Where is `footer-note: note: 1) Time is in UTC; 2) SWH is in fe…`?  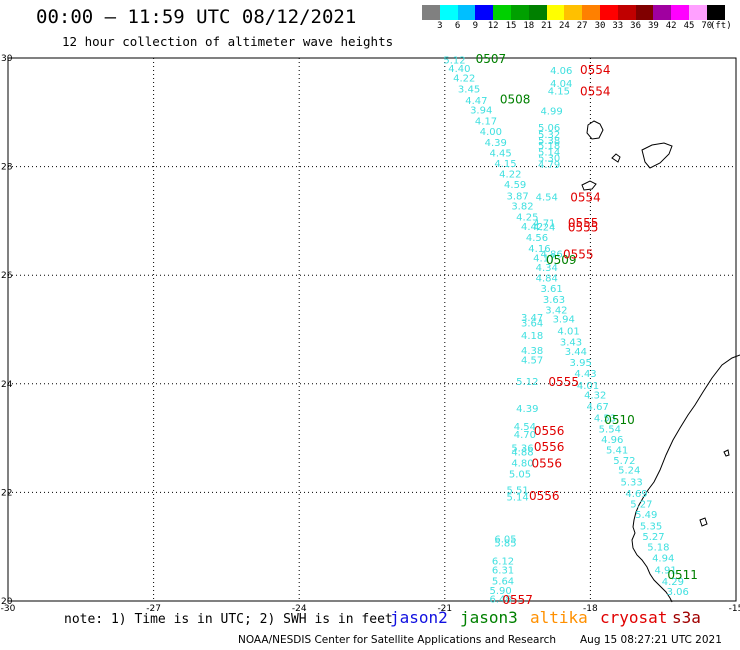
footer-note: note: 1) Time is in UTC; 2) SWH is in fe… is located at coordinates (228, 619).